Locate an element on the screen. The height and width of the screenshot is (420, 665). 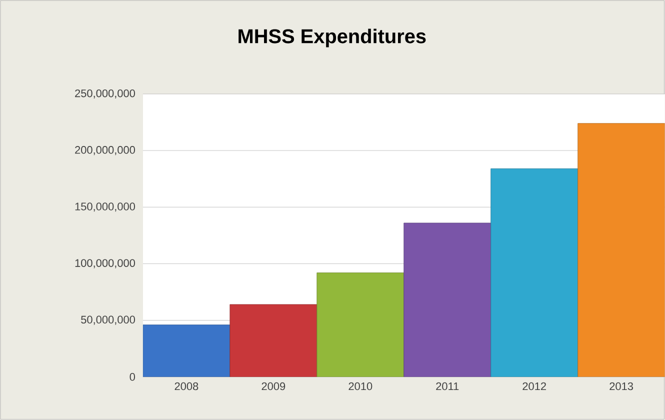
x-tick-label: 2011 is located at coordinates (447, 386).